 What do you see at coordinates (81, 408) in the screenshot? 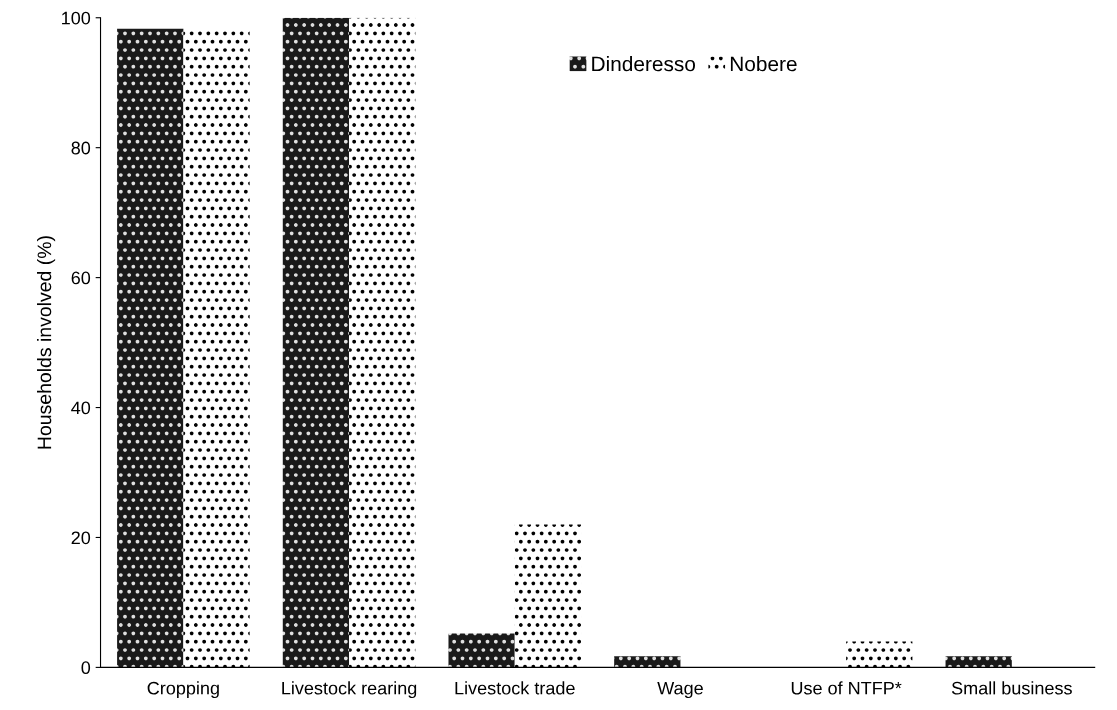
I see `y-tick-label: 40` at bounding box center [81, 408].